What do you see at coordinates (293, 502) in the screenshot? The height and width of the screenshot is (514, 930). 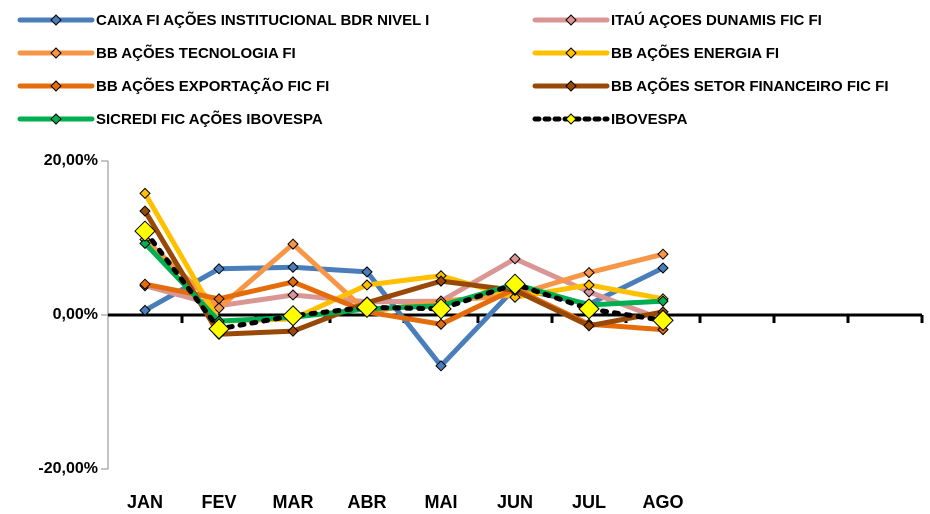 I see `x-tick-label: MAR` at bounding box center [293, 502].